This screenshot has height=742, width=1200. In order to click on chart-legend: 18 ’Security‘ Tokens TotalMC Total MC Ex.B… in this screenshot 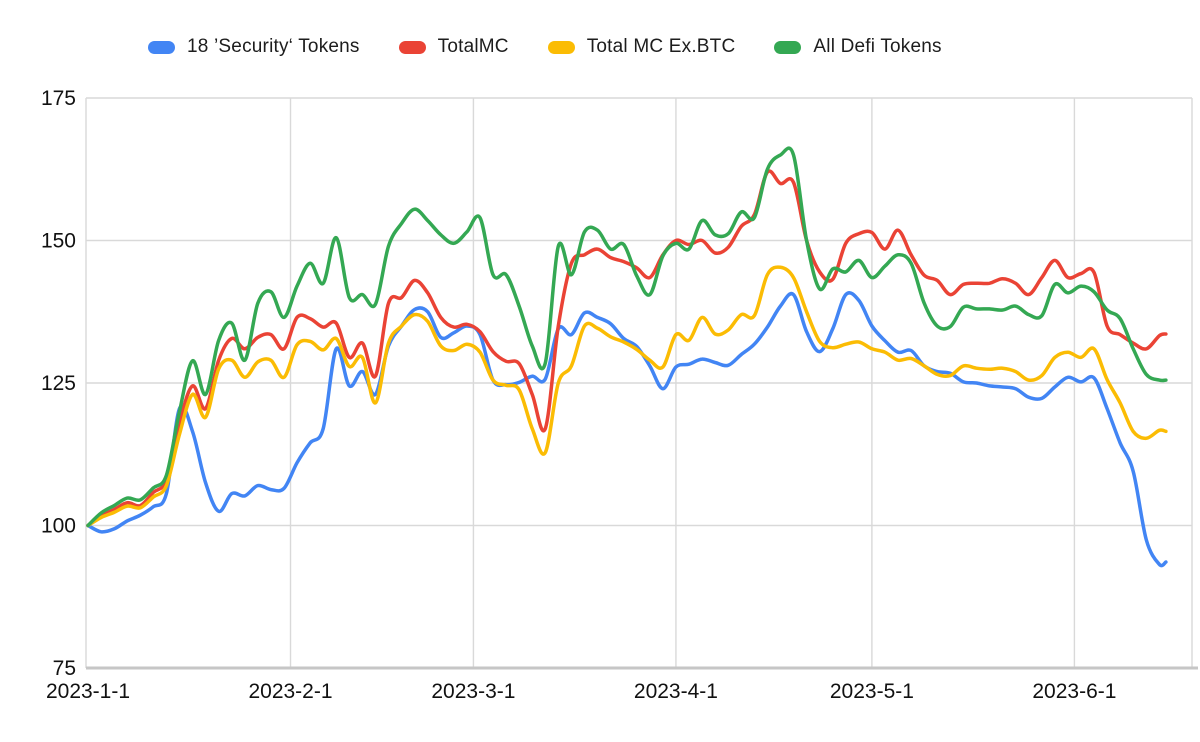, I will do `click(545, 47)`.